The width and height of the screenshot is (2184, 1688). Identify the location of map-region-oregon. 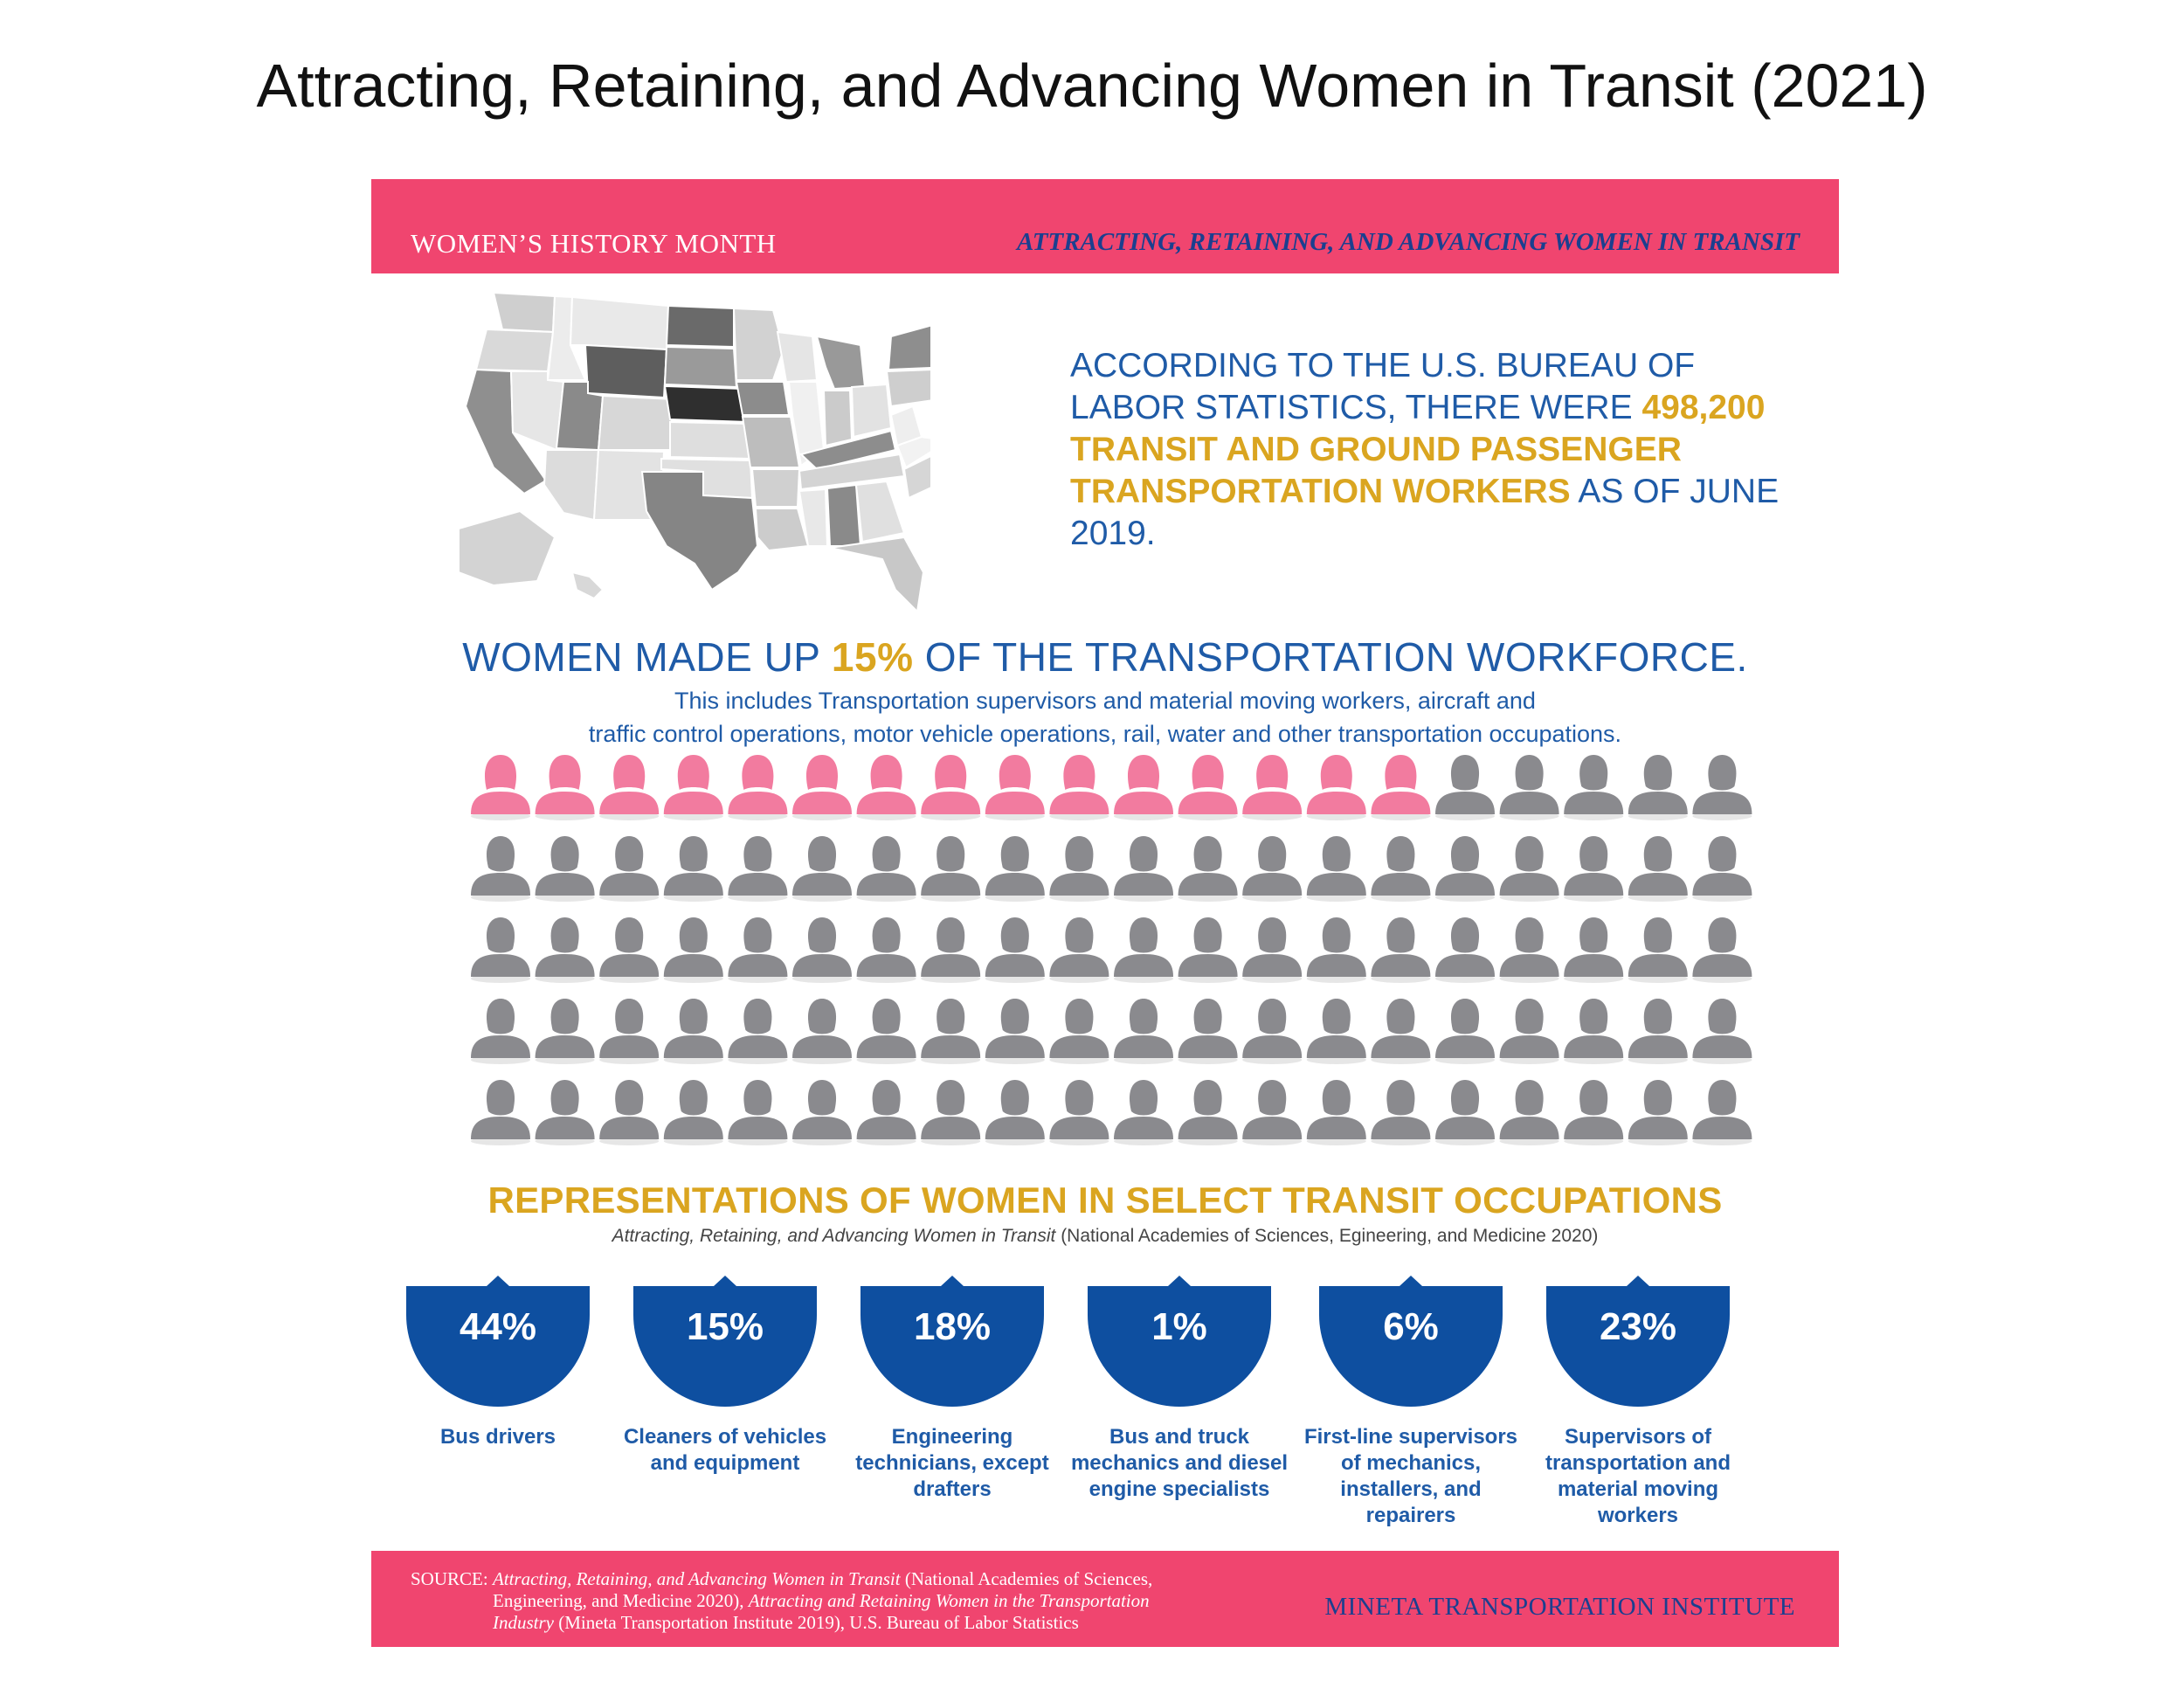
(514, 350).